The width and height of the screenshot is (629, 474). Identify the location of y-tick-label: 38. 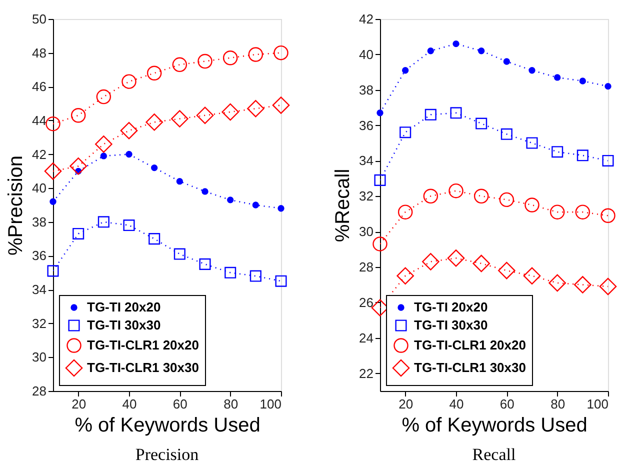
(39, 222).